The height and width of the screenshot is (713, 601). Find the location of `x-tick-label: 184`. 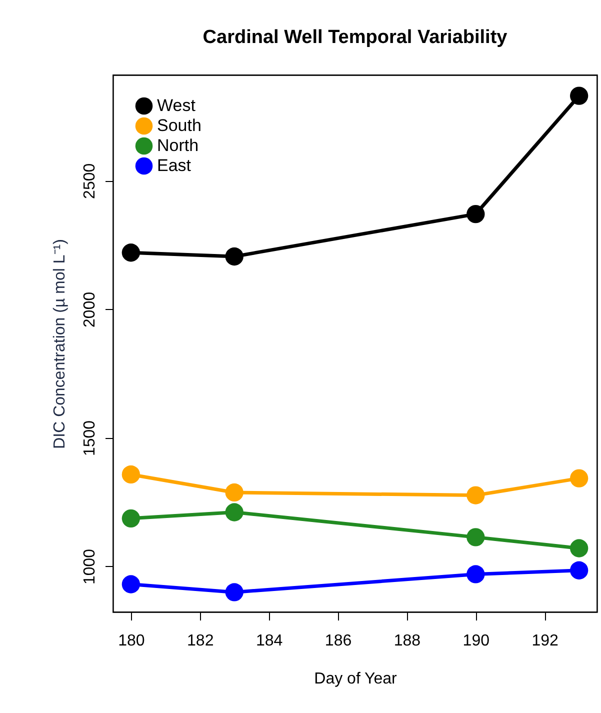

x-tick-label: 184 is located at coordinates (269, 641).